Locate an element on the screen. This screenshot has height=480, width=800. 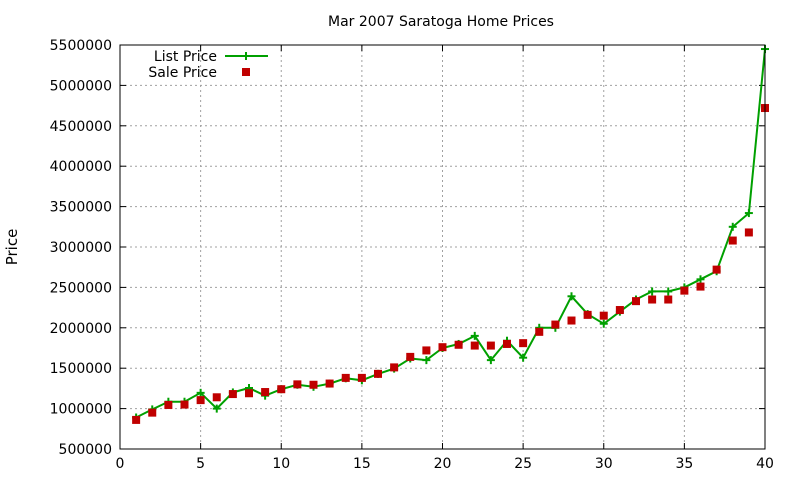
x-tick-label: 15 is located at coordinates (362, 464).